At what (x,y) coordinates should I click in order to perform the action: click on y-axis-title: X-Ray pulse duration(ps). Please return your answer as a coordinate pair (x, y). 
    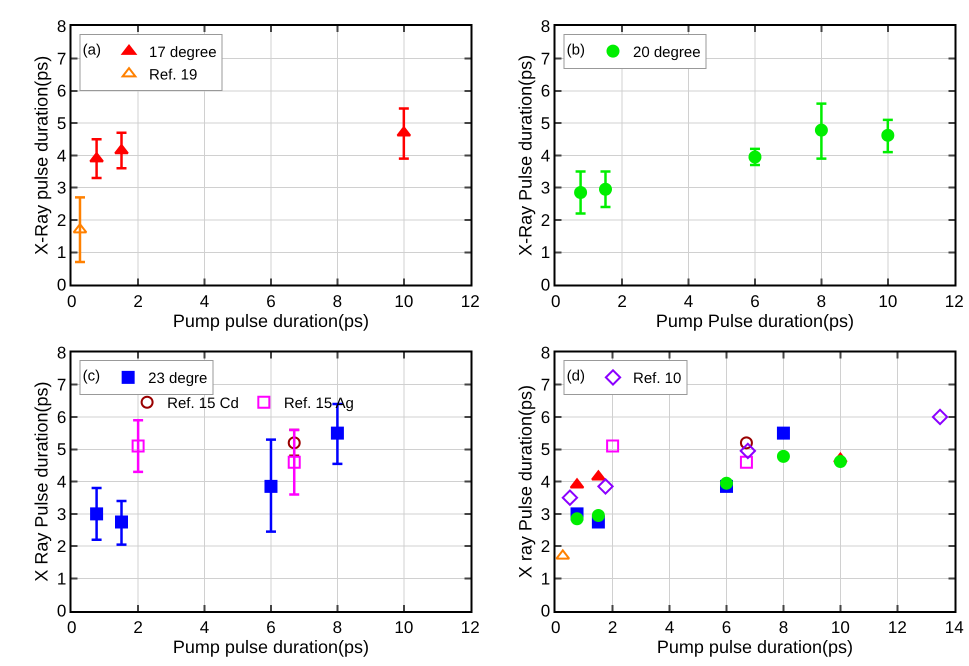
    Looking at the image, I should click on (42, 155).